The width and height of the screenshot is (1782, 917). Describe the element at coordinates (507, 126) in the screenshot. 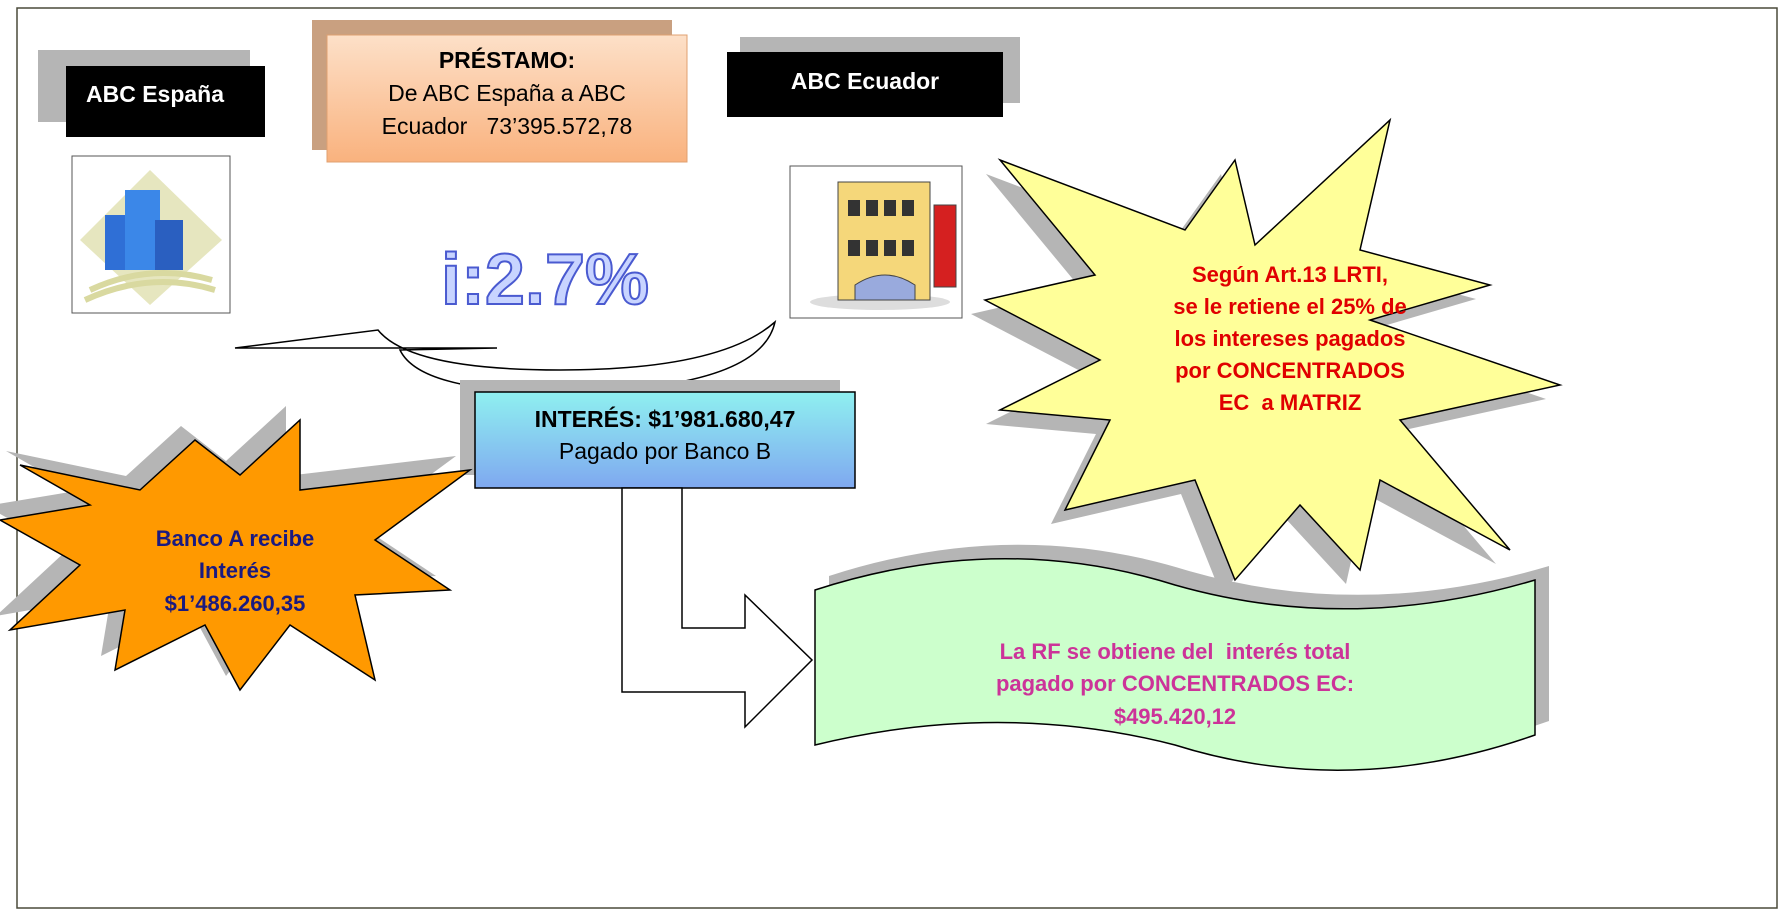

I see `label: Ecuador 73’395.572,78` at that location.